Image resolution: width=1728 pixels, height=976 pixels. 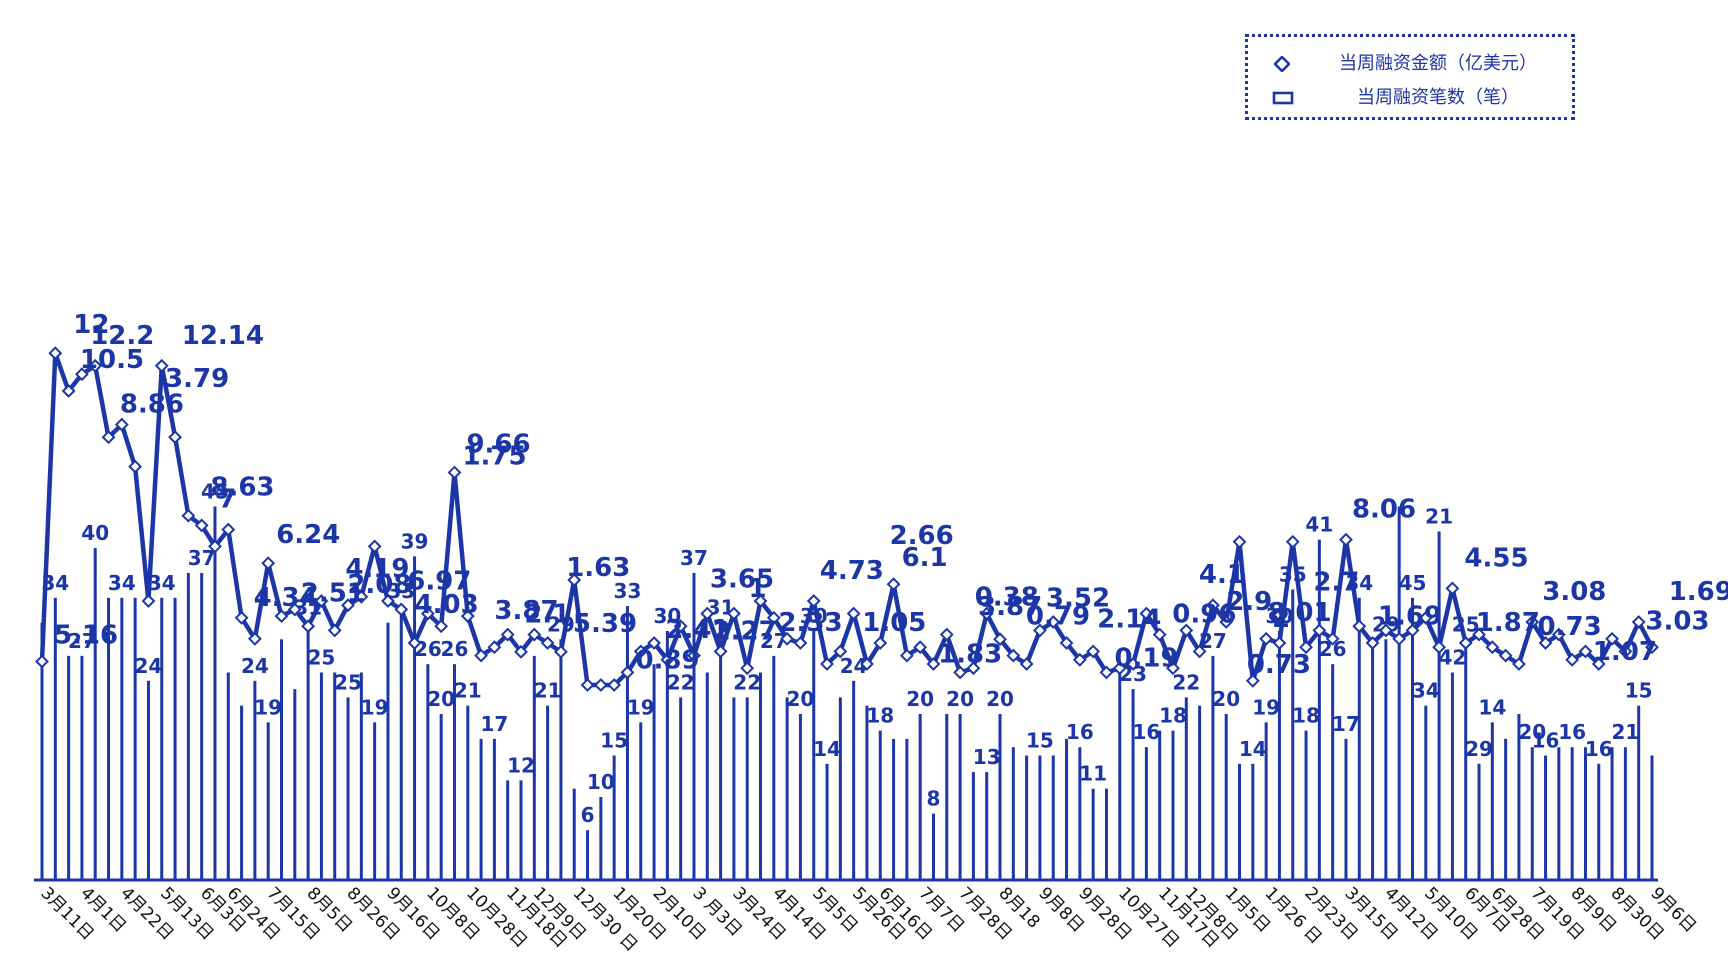 What do you see at coordinates (894, 623) in the screenshot?
I see `amount-label-31: 1.05` at bounding box center [894, 623].